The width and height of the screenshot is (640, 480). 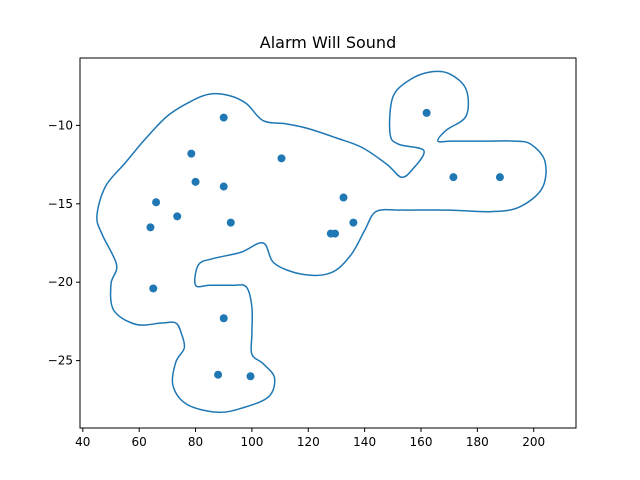 What do you see at coordinates (251, 442) in the screenshot?
I see `x-tick-label: 100` at bounding box center [251, 442].